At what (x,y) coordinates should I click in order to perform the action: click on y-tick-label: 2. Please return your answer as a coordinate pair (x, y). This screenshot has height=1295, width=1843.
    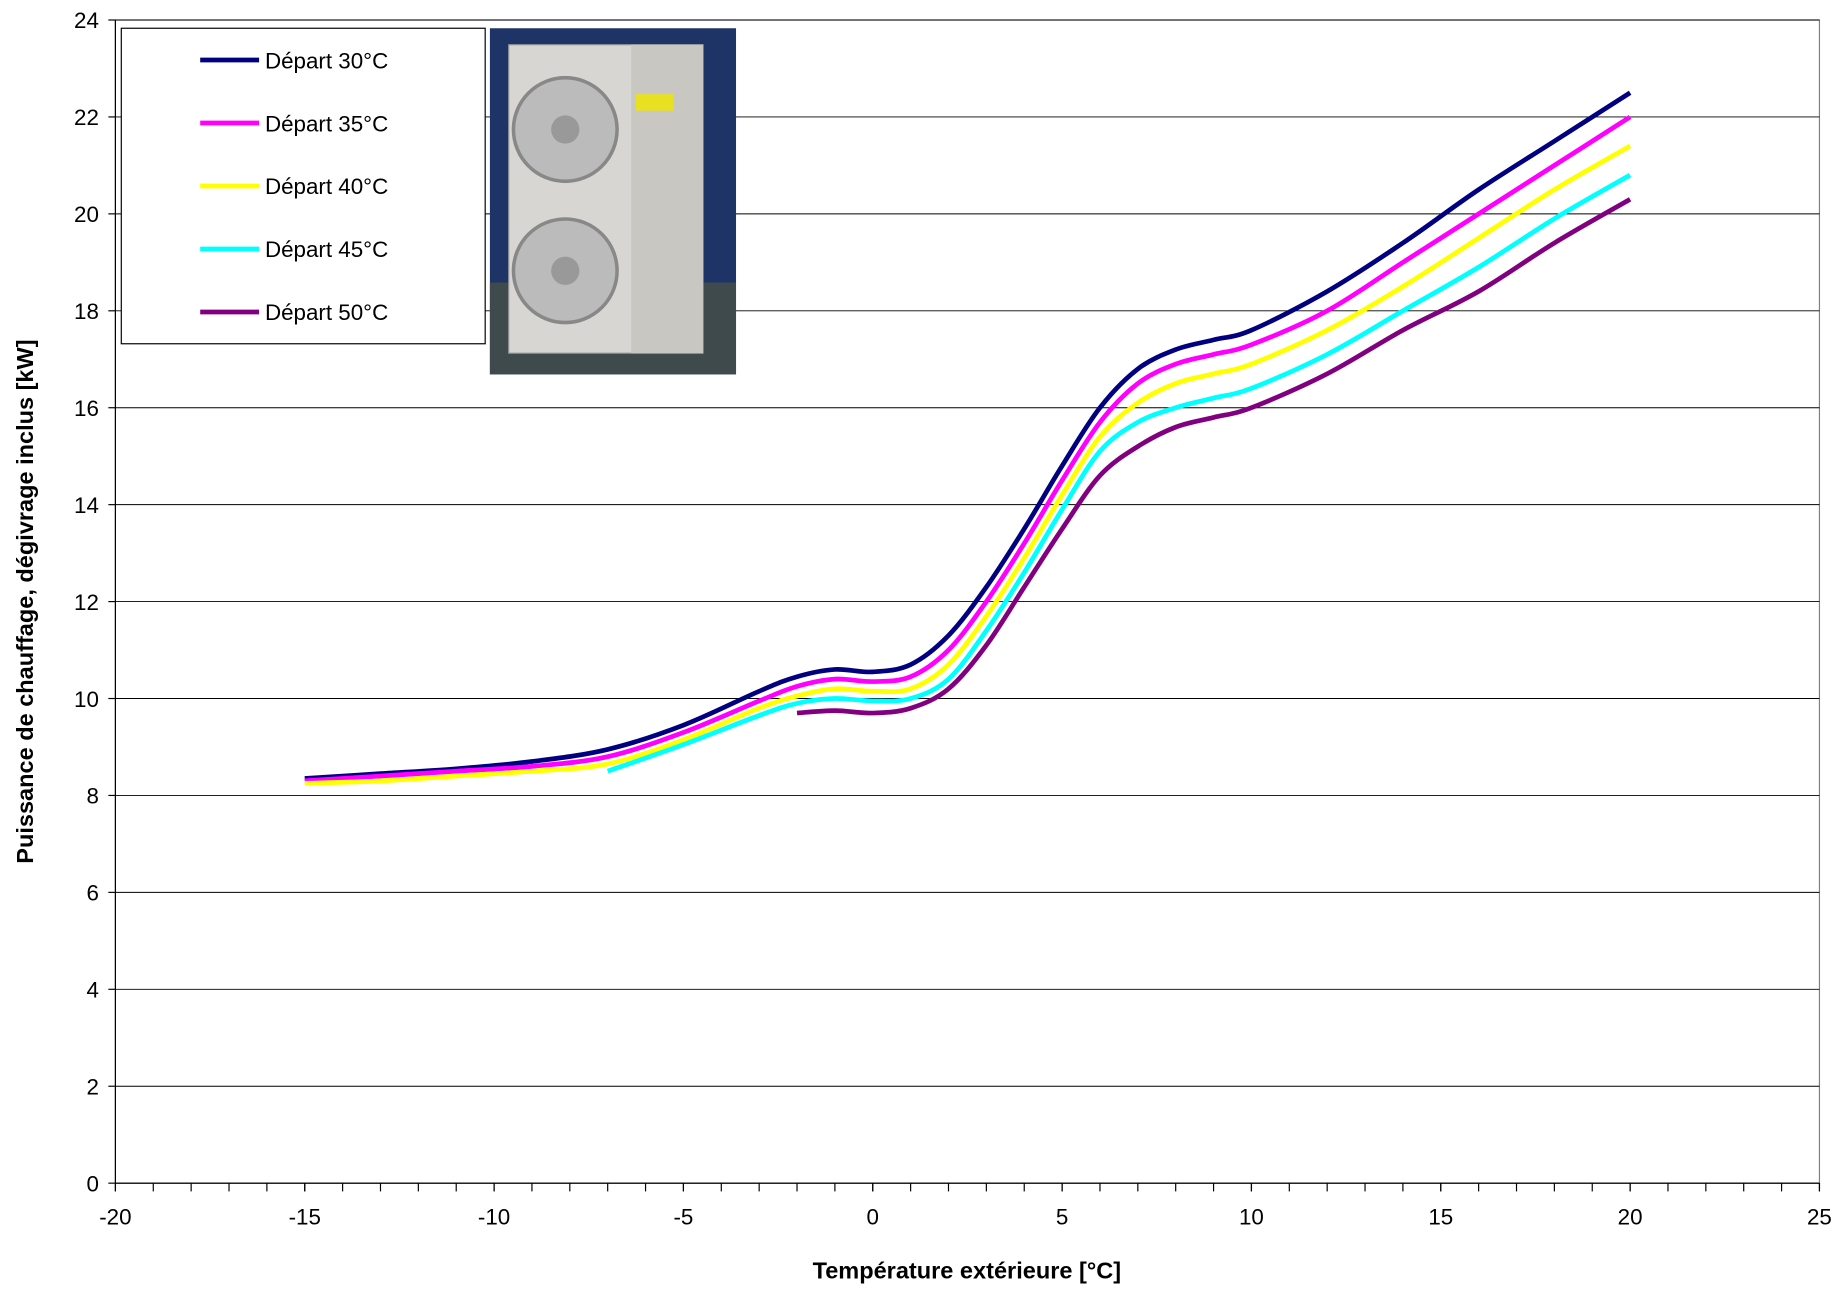
    Looking at the image, I should click on (92, 1086).